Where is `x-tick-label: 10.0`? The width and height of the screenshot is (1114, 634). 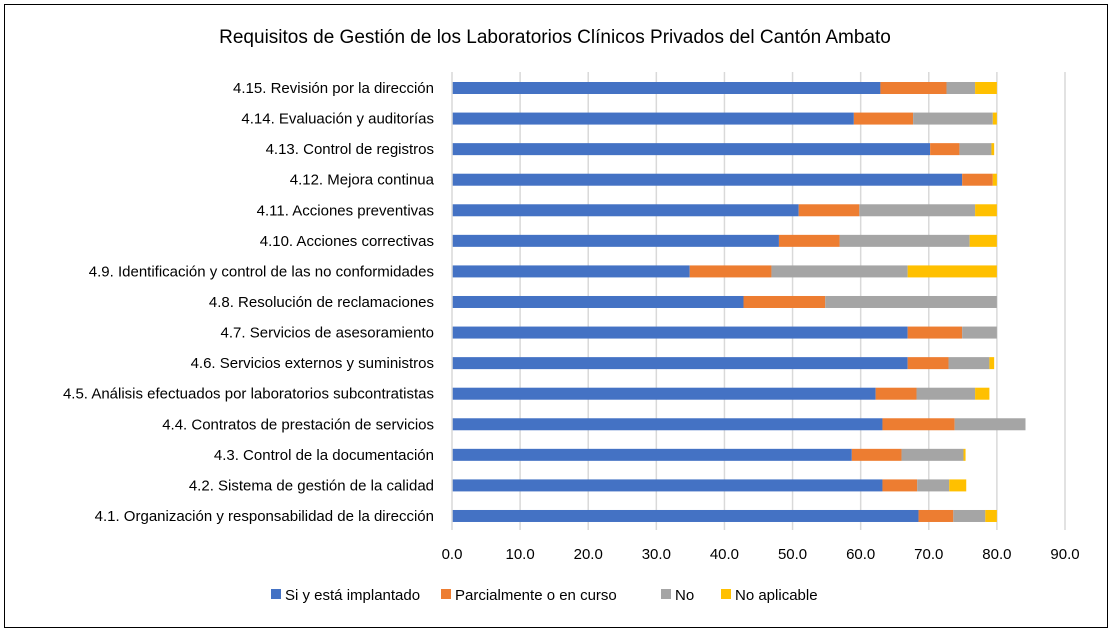
x-tick-label: 10.0 is located at coordinates (520, 554).